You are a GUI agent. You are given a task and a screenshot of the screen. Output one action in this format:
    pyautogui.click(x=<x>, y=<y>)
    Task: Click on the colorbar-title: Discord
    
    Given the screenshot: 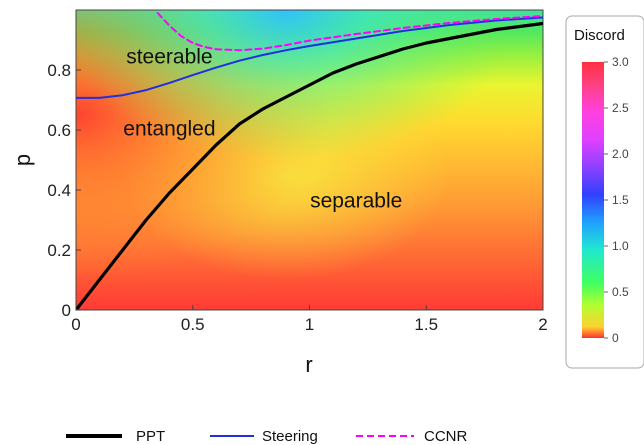 What is the action you would take?
    pyautogui.click(x=599, y=35)
    